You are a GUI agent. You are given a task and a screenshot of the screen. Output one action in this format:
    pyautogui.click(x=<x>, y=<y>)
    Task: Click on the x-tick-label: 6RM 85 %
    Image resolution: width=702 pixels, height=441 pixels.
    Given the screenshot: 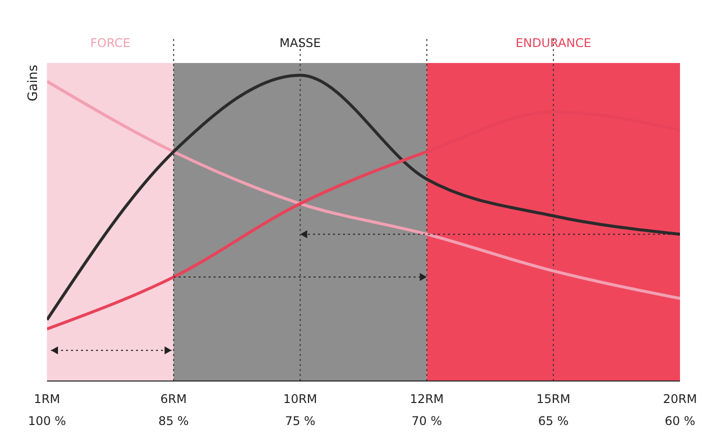 What is the action you would take?
    pyautogui.click(x=173, y=410)
    